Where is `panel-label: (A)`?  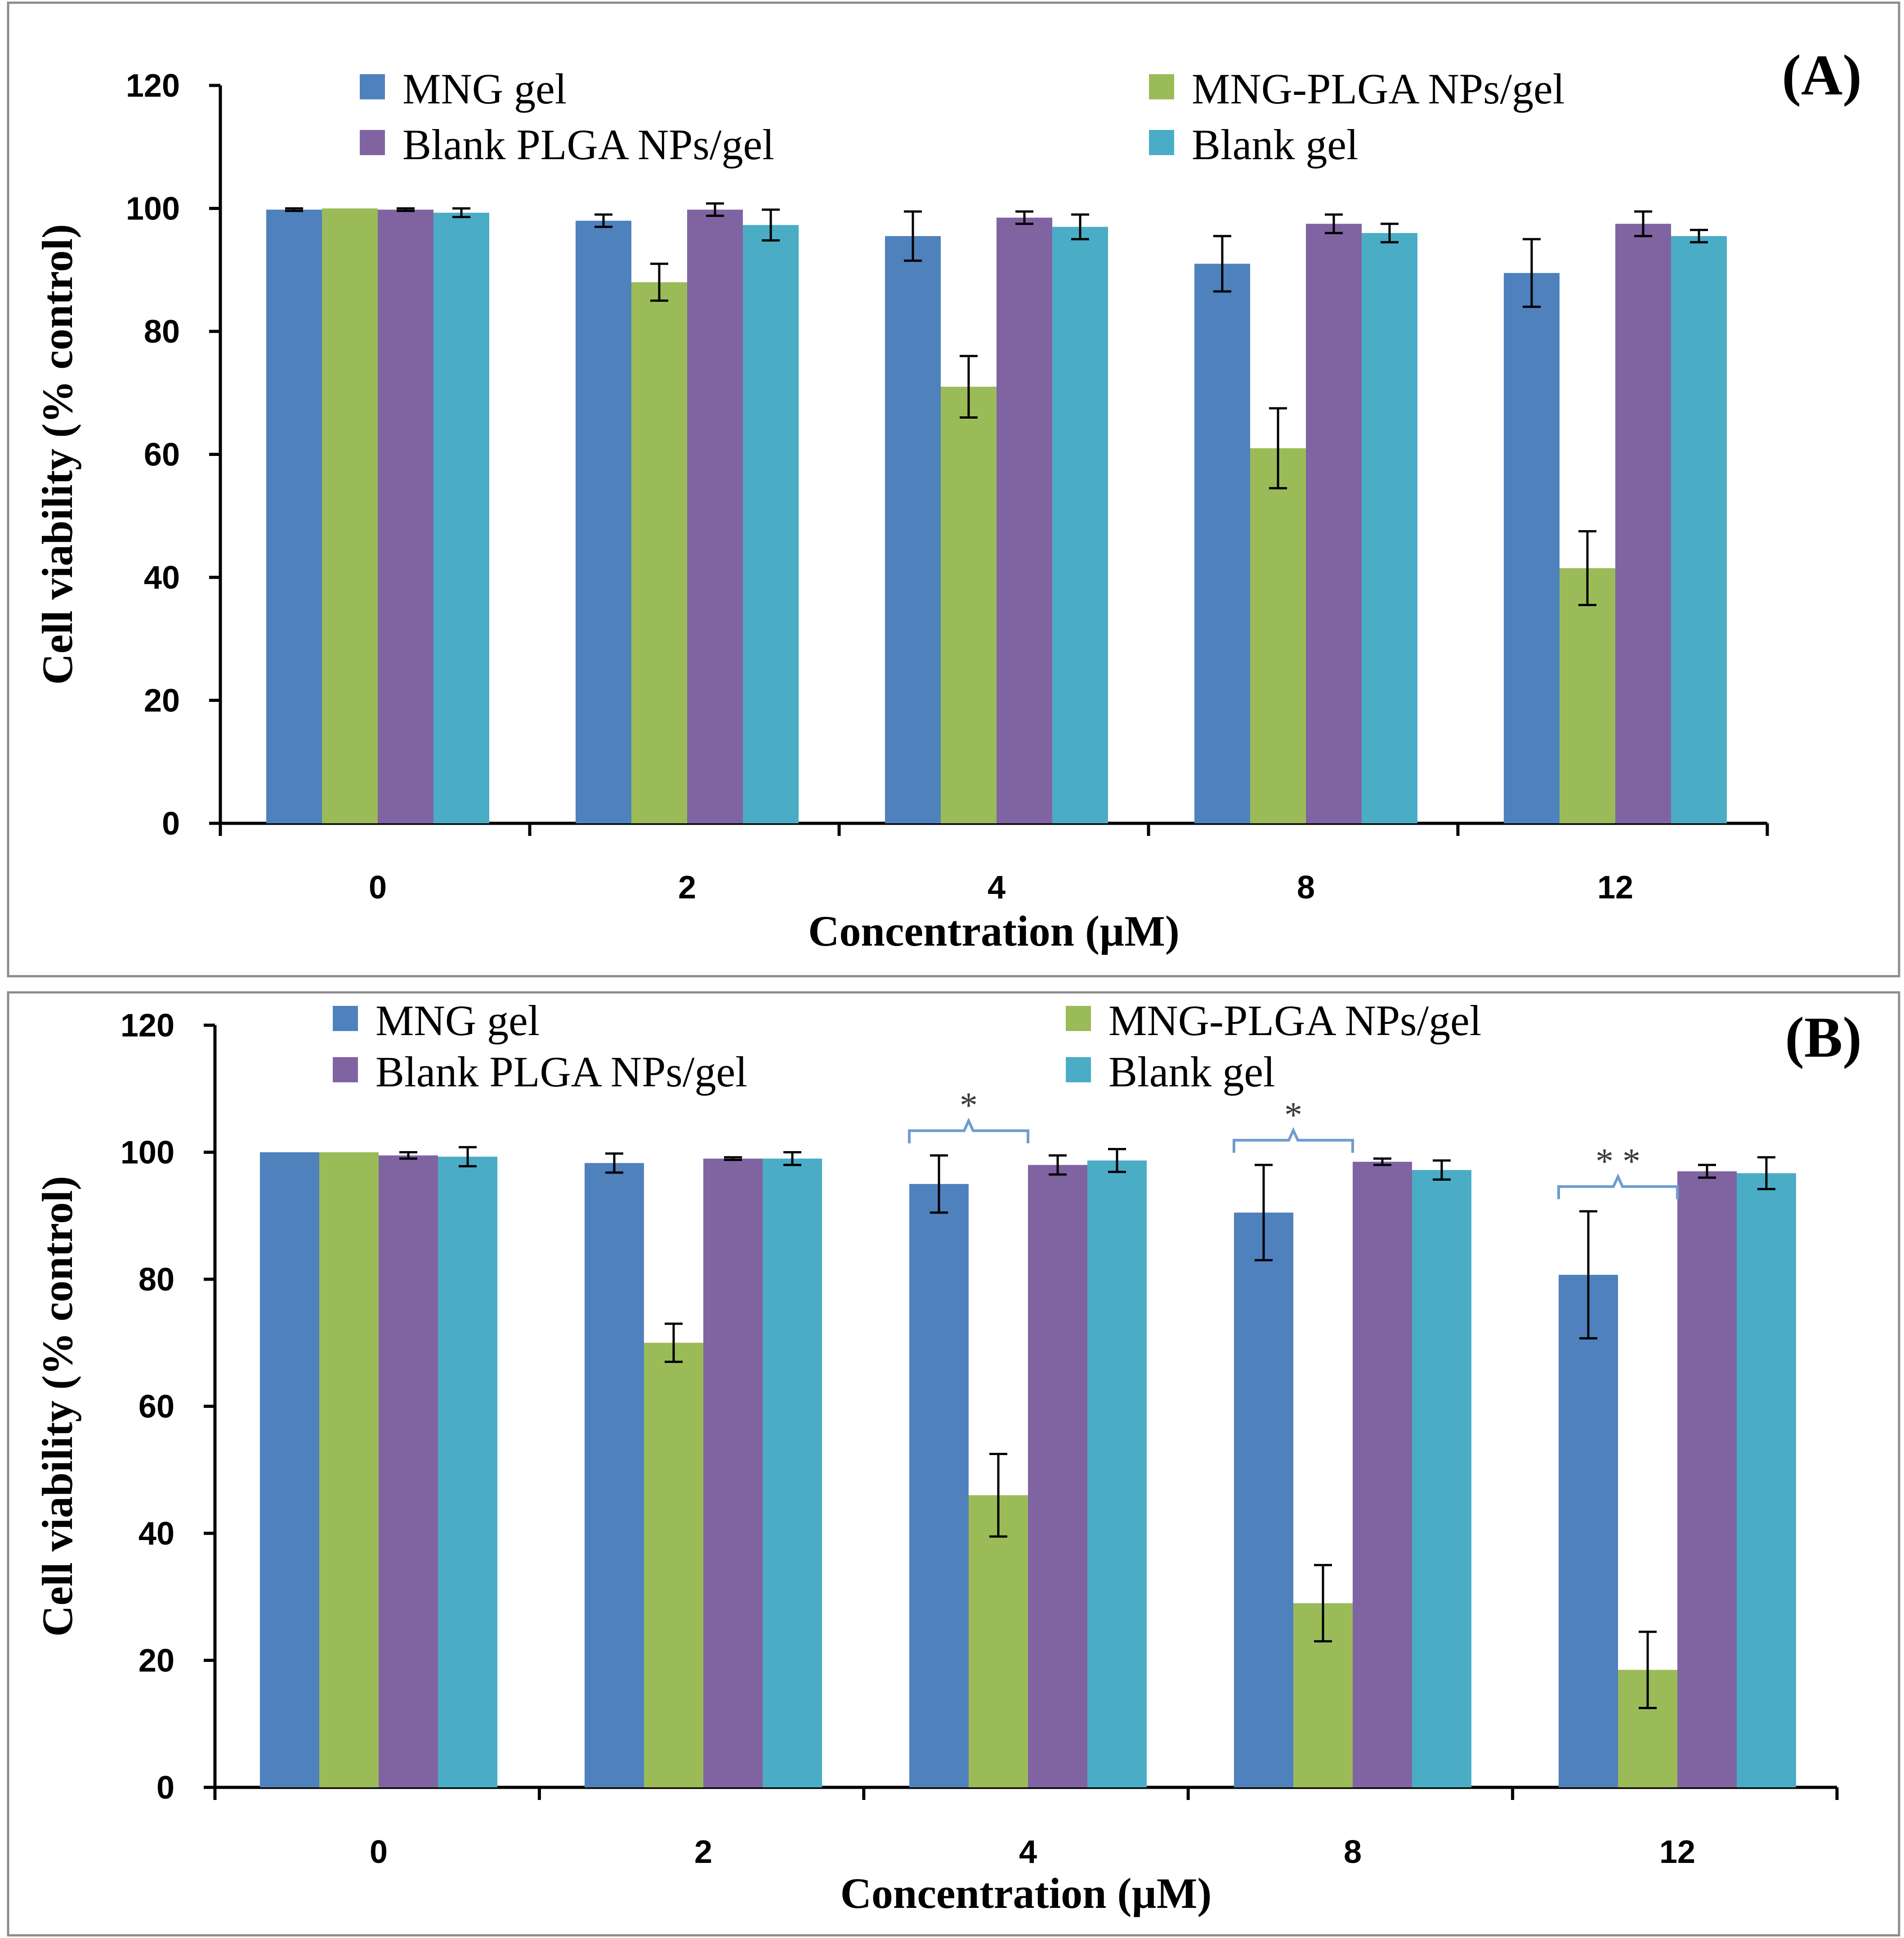
panel-label: (A) is located at coordinates (1822, 75).